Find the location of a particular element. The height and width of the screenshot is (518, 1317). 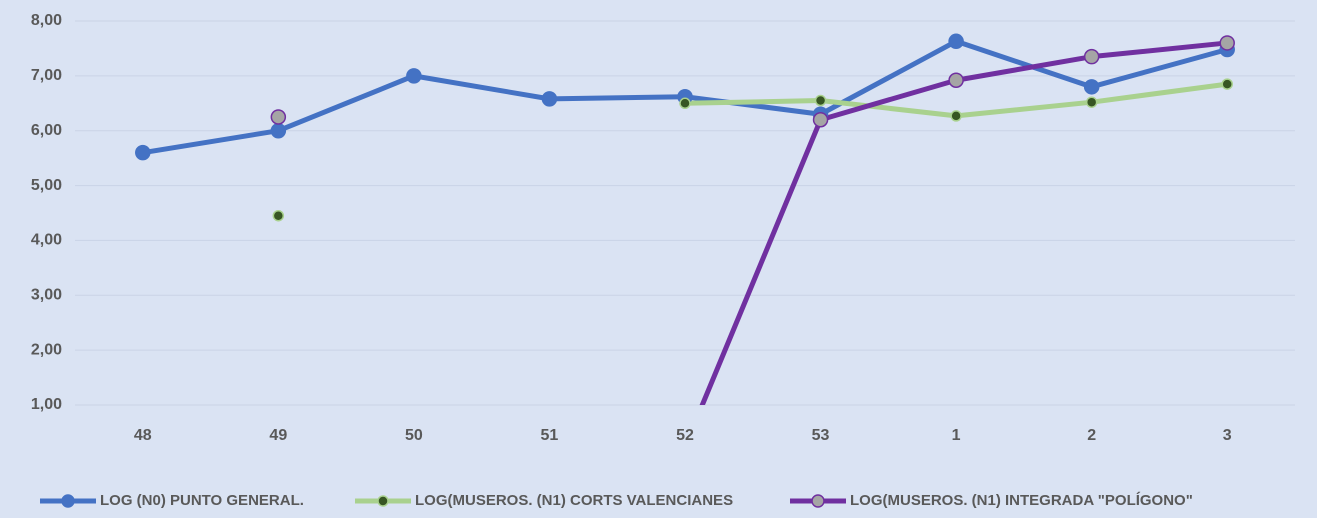

legend-label: LOG(MUSEROS. (N1) CORTS VALENCIANES is located at coordinates (574, 500).